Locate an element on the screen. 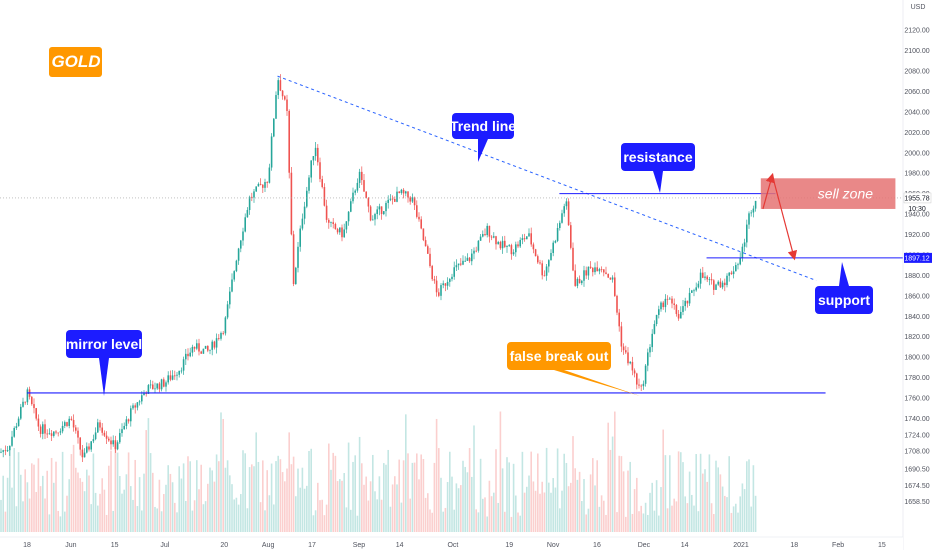 The height and width of the screenshot is (550, 932). sell-zone-group: sell zone is located at coordinates (828, 216).